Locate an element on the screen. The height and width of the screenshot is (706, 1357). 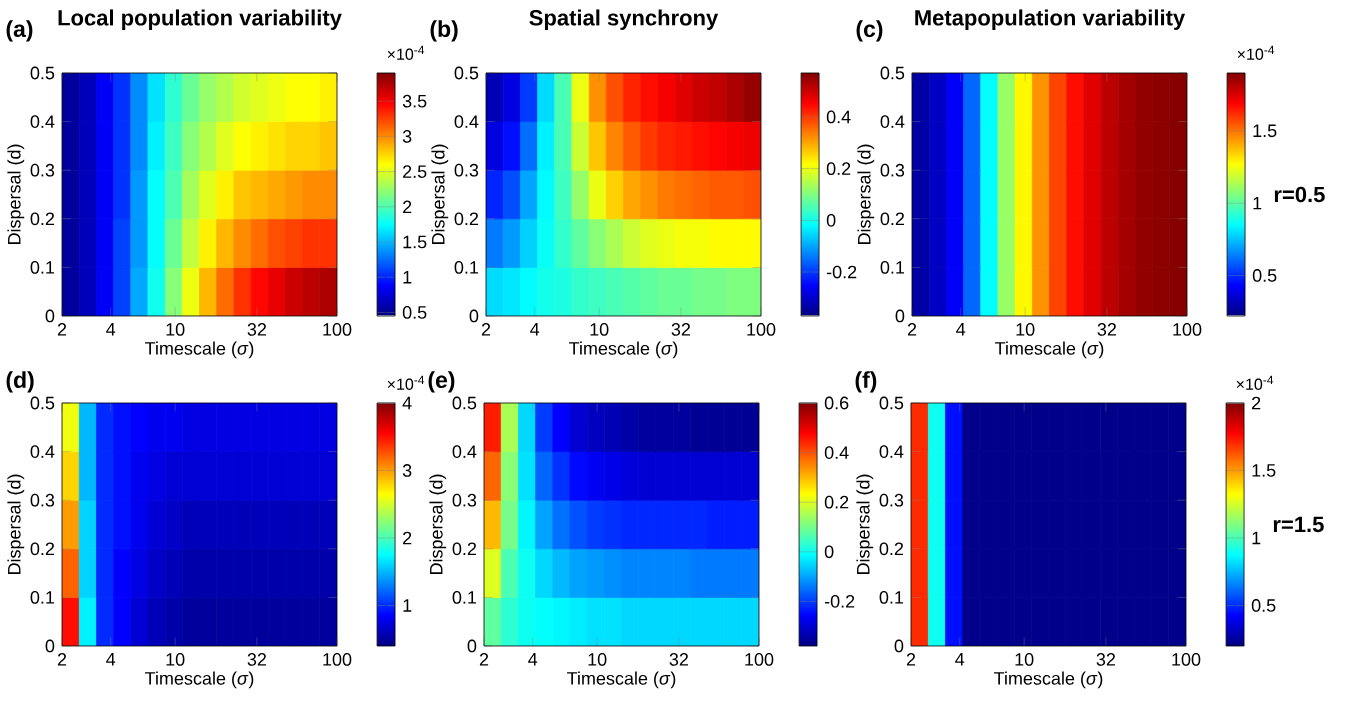
color-bar-label: 2.5 is located at coordinates (415, 171).